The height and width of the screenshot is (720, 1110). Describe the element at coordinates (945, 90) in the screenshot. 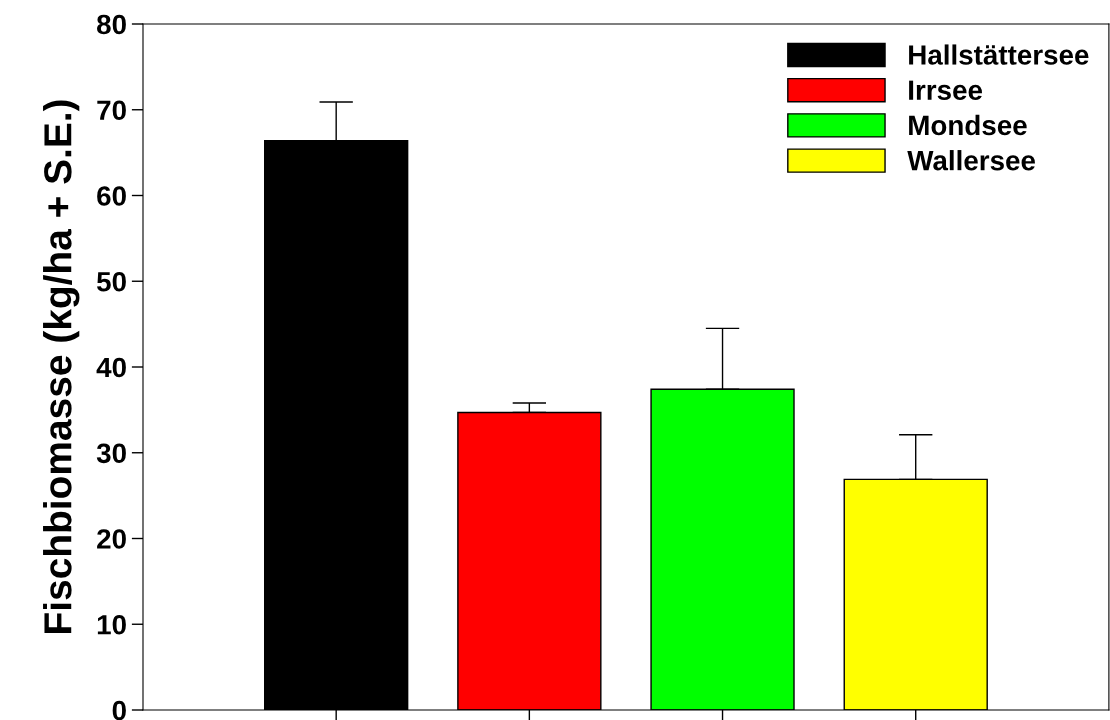

I see `legend-label: Irrsee` at that location.